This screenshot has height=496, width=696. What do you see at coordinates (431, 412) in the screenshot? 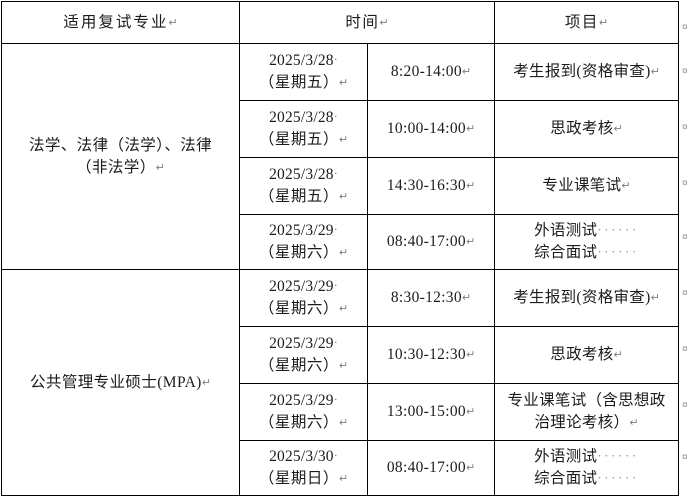
I see `time-cell: 13:00-15:00` at bounding box center [431, 412].